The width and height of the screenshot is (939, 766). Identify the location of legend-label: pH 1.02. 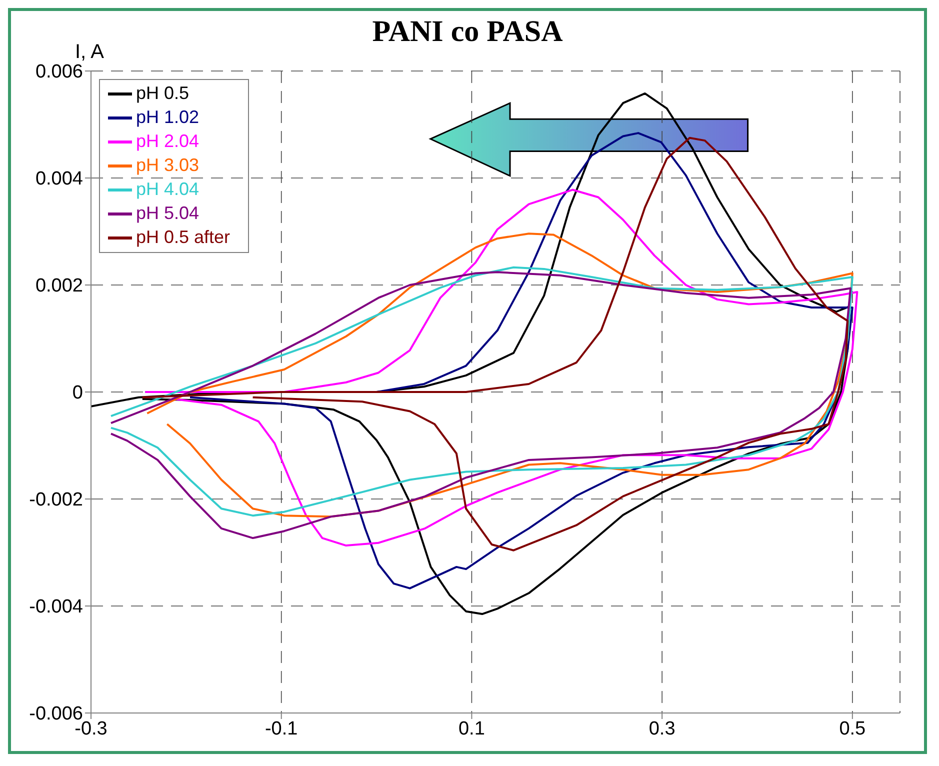
(168, 116).